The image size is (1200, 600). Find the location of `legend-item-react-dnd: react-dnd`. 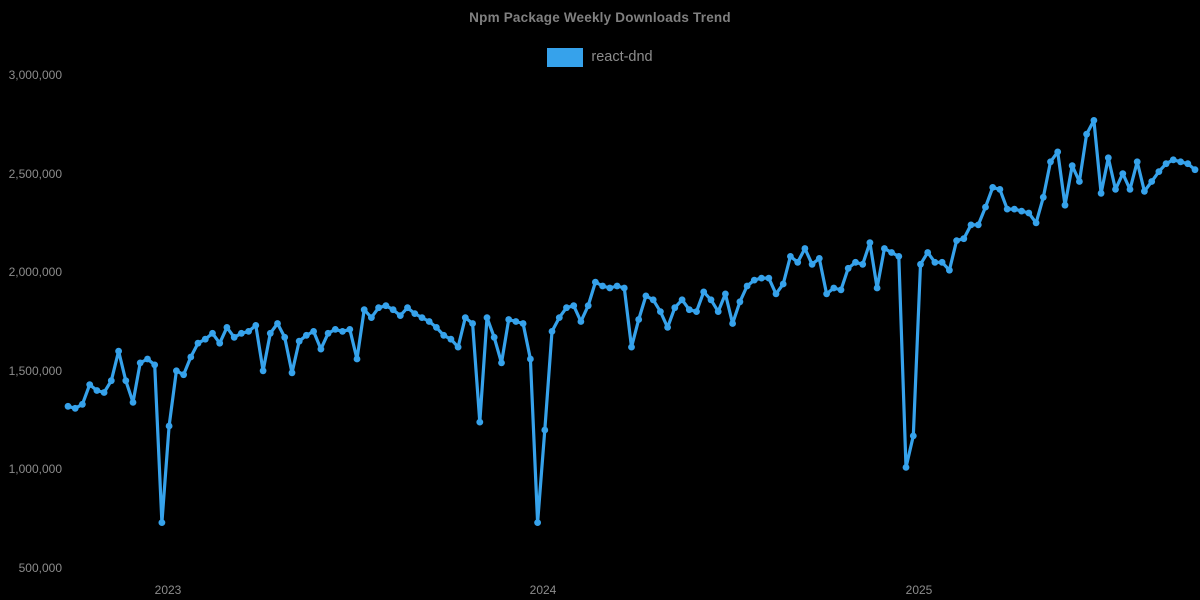

legend-item-react-dnd: react-dnd is located at coordinates (600, 57).